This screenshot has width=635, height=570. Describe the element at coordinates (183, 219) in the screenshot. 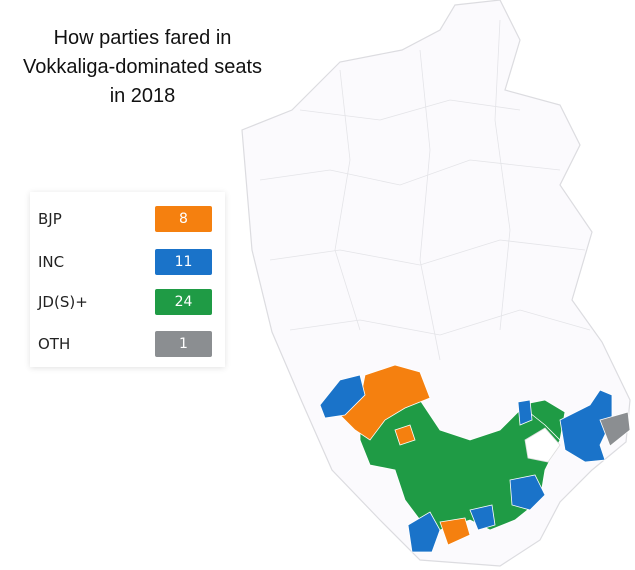

I see `seat-count: 8` at that location.